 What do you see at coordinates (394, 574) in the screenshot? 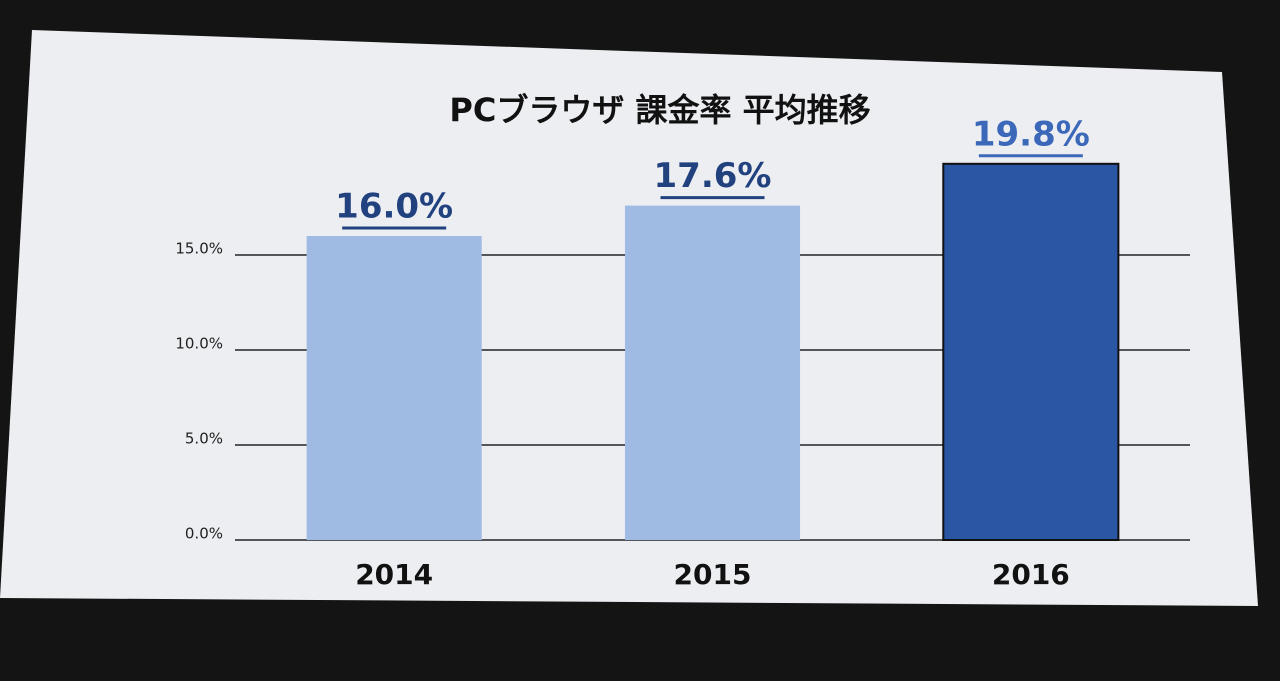
I see `x-tick-label: 2014` at bounding box center [394, 574].